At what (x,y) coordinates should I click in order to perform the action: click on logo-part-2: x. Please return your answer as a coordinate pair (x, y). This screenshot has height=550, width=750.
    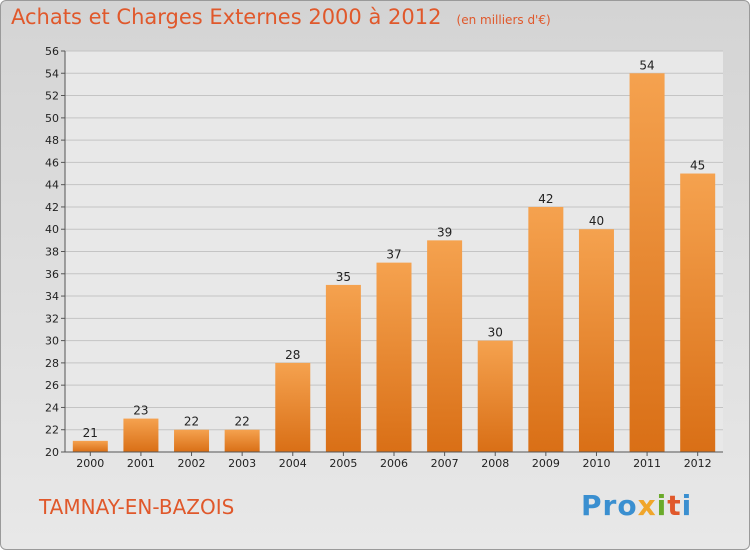
    Looking at the image, I should click on (647, 505).